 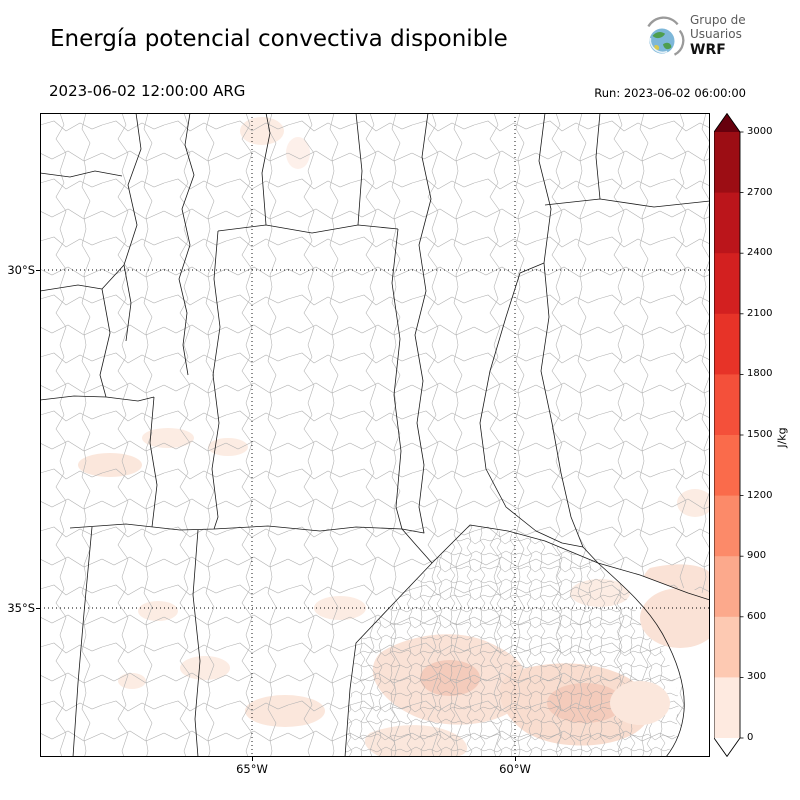 What do you see at coordinates (147, 91) in the screenshot?
I see `valid-time-label: 2023-06-02 12:00:00 ARG` at bounding box center [147, 91].